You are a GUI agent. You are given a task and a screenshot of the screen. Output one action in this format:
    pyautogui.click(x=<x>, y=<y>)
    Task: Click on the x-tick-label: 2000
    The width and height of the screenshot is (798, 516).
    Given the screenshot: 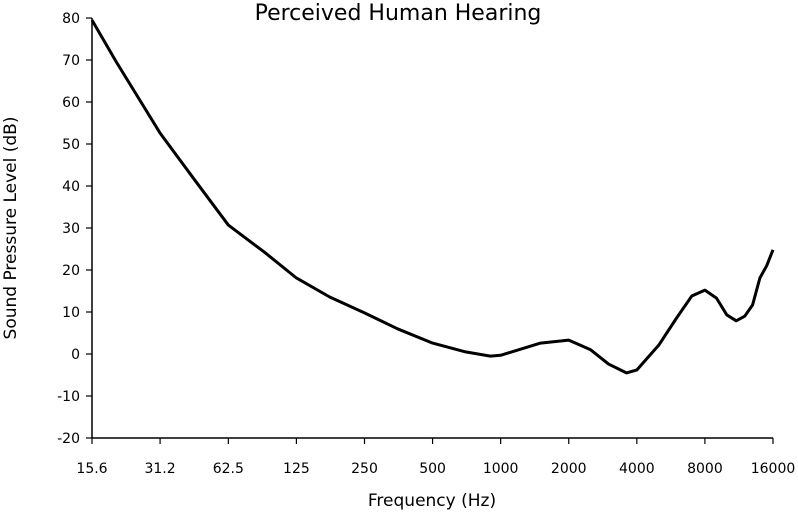 What is the action you would take?
    pyautogui.click(x=569, y=469)
    